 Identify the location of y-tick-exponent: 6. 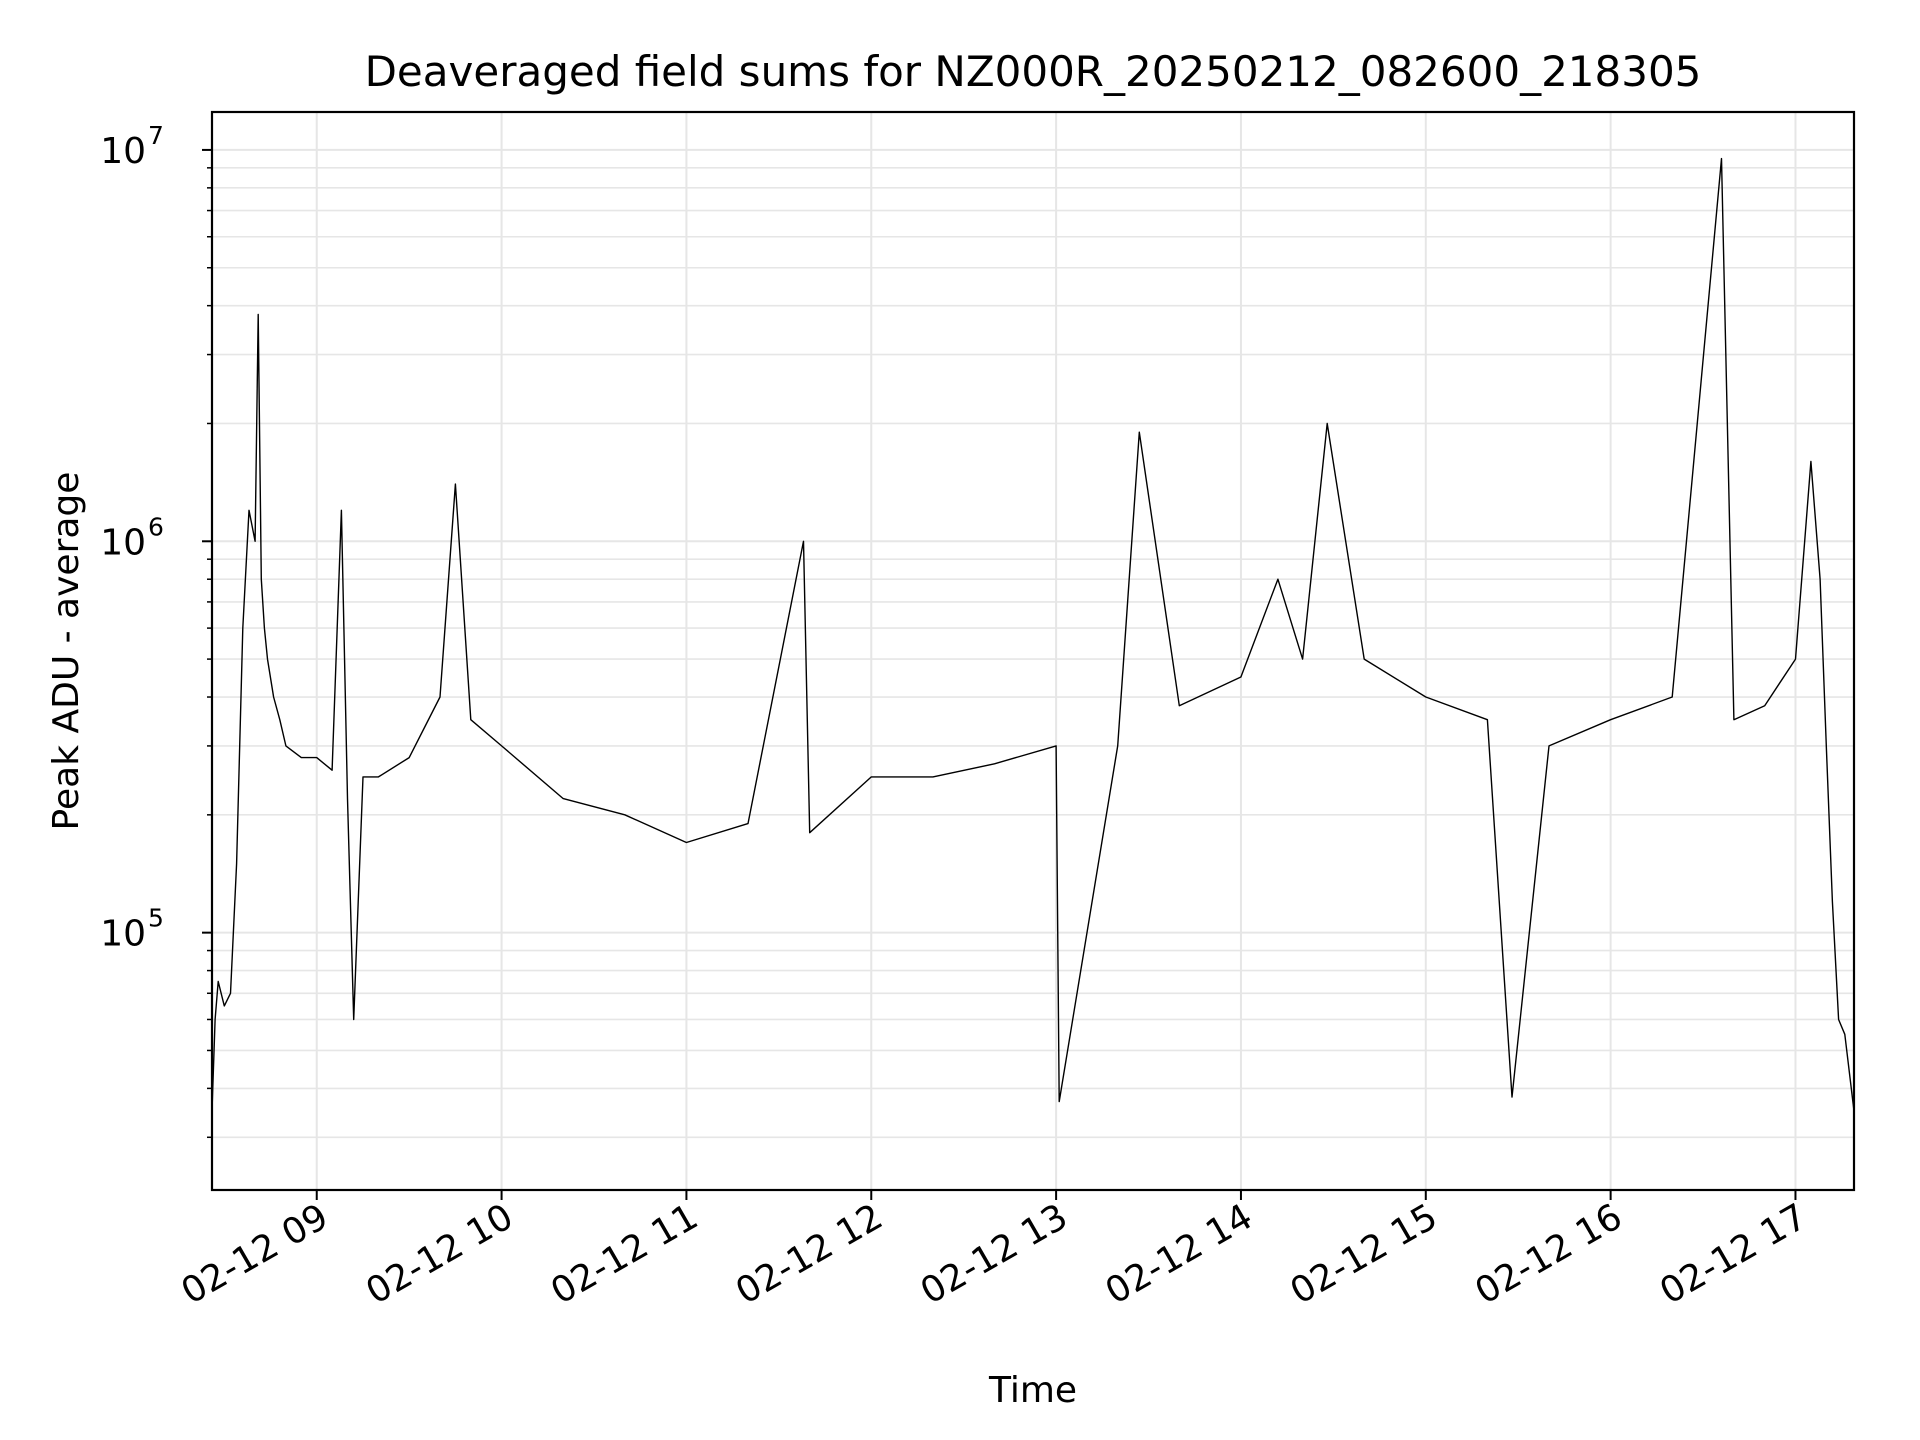
(156, 526).